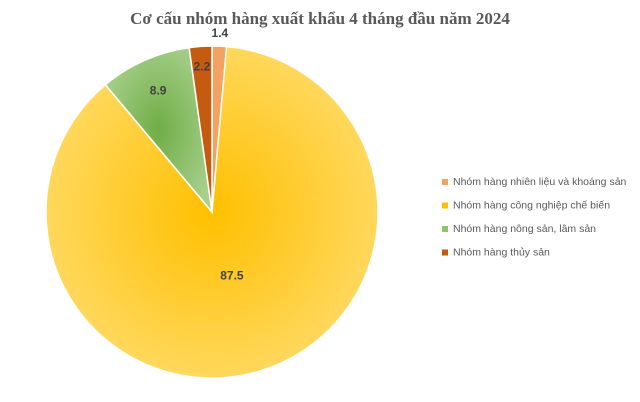 This screenshot has width=640, height=402. I want to click on data-label: 2.2, so click(202, 66).